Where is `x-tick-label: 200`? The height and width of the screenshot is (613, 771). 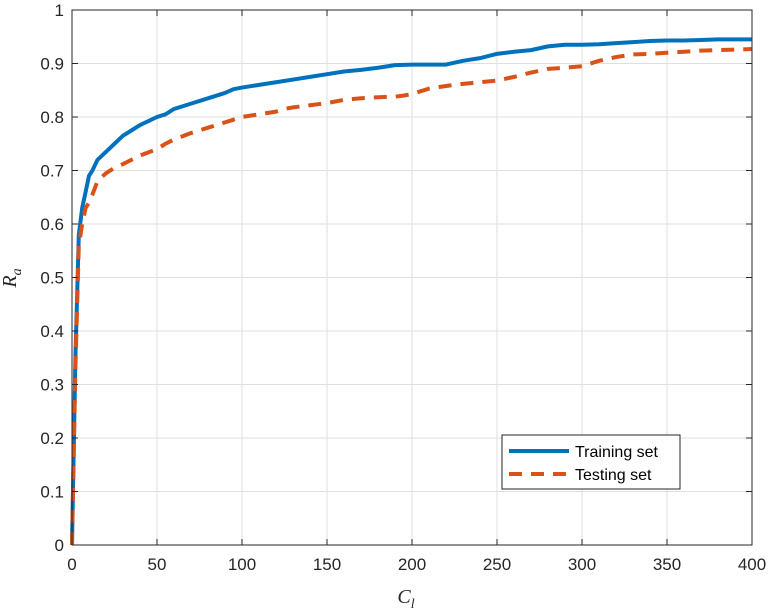
x-tick-label: 200 is located at coordinates (412, 564).